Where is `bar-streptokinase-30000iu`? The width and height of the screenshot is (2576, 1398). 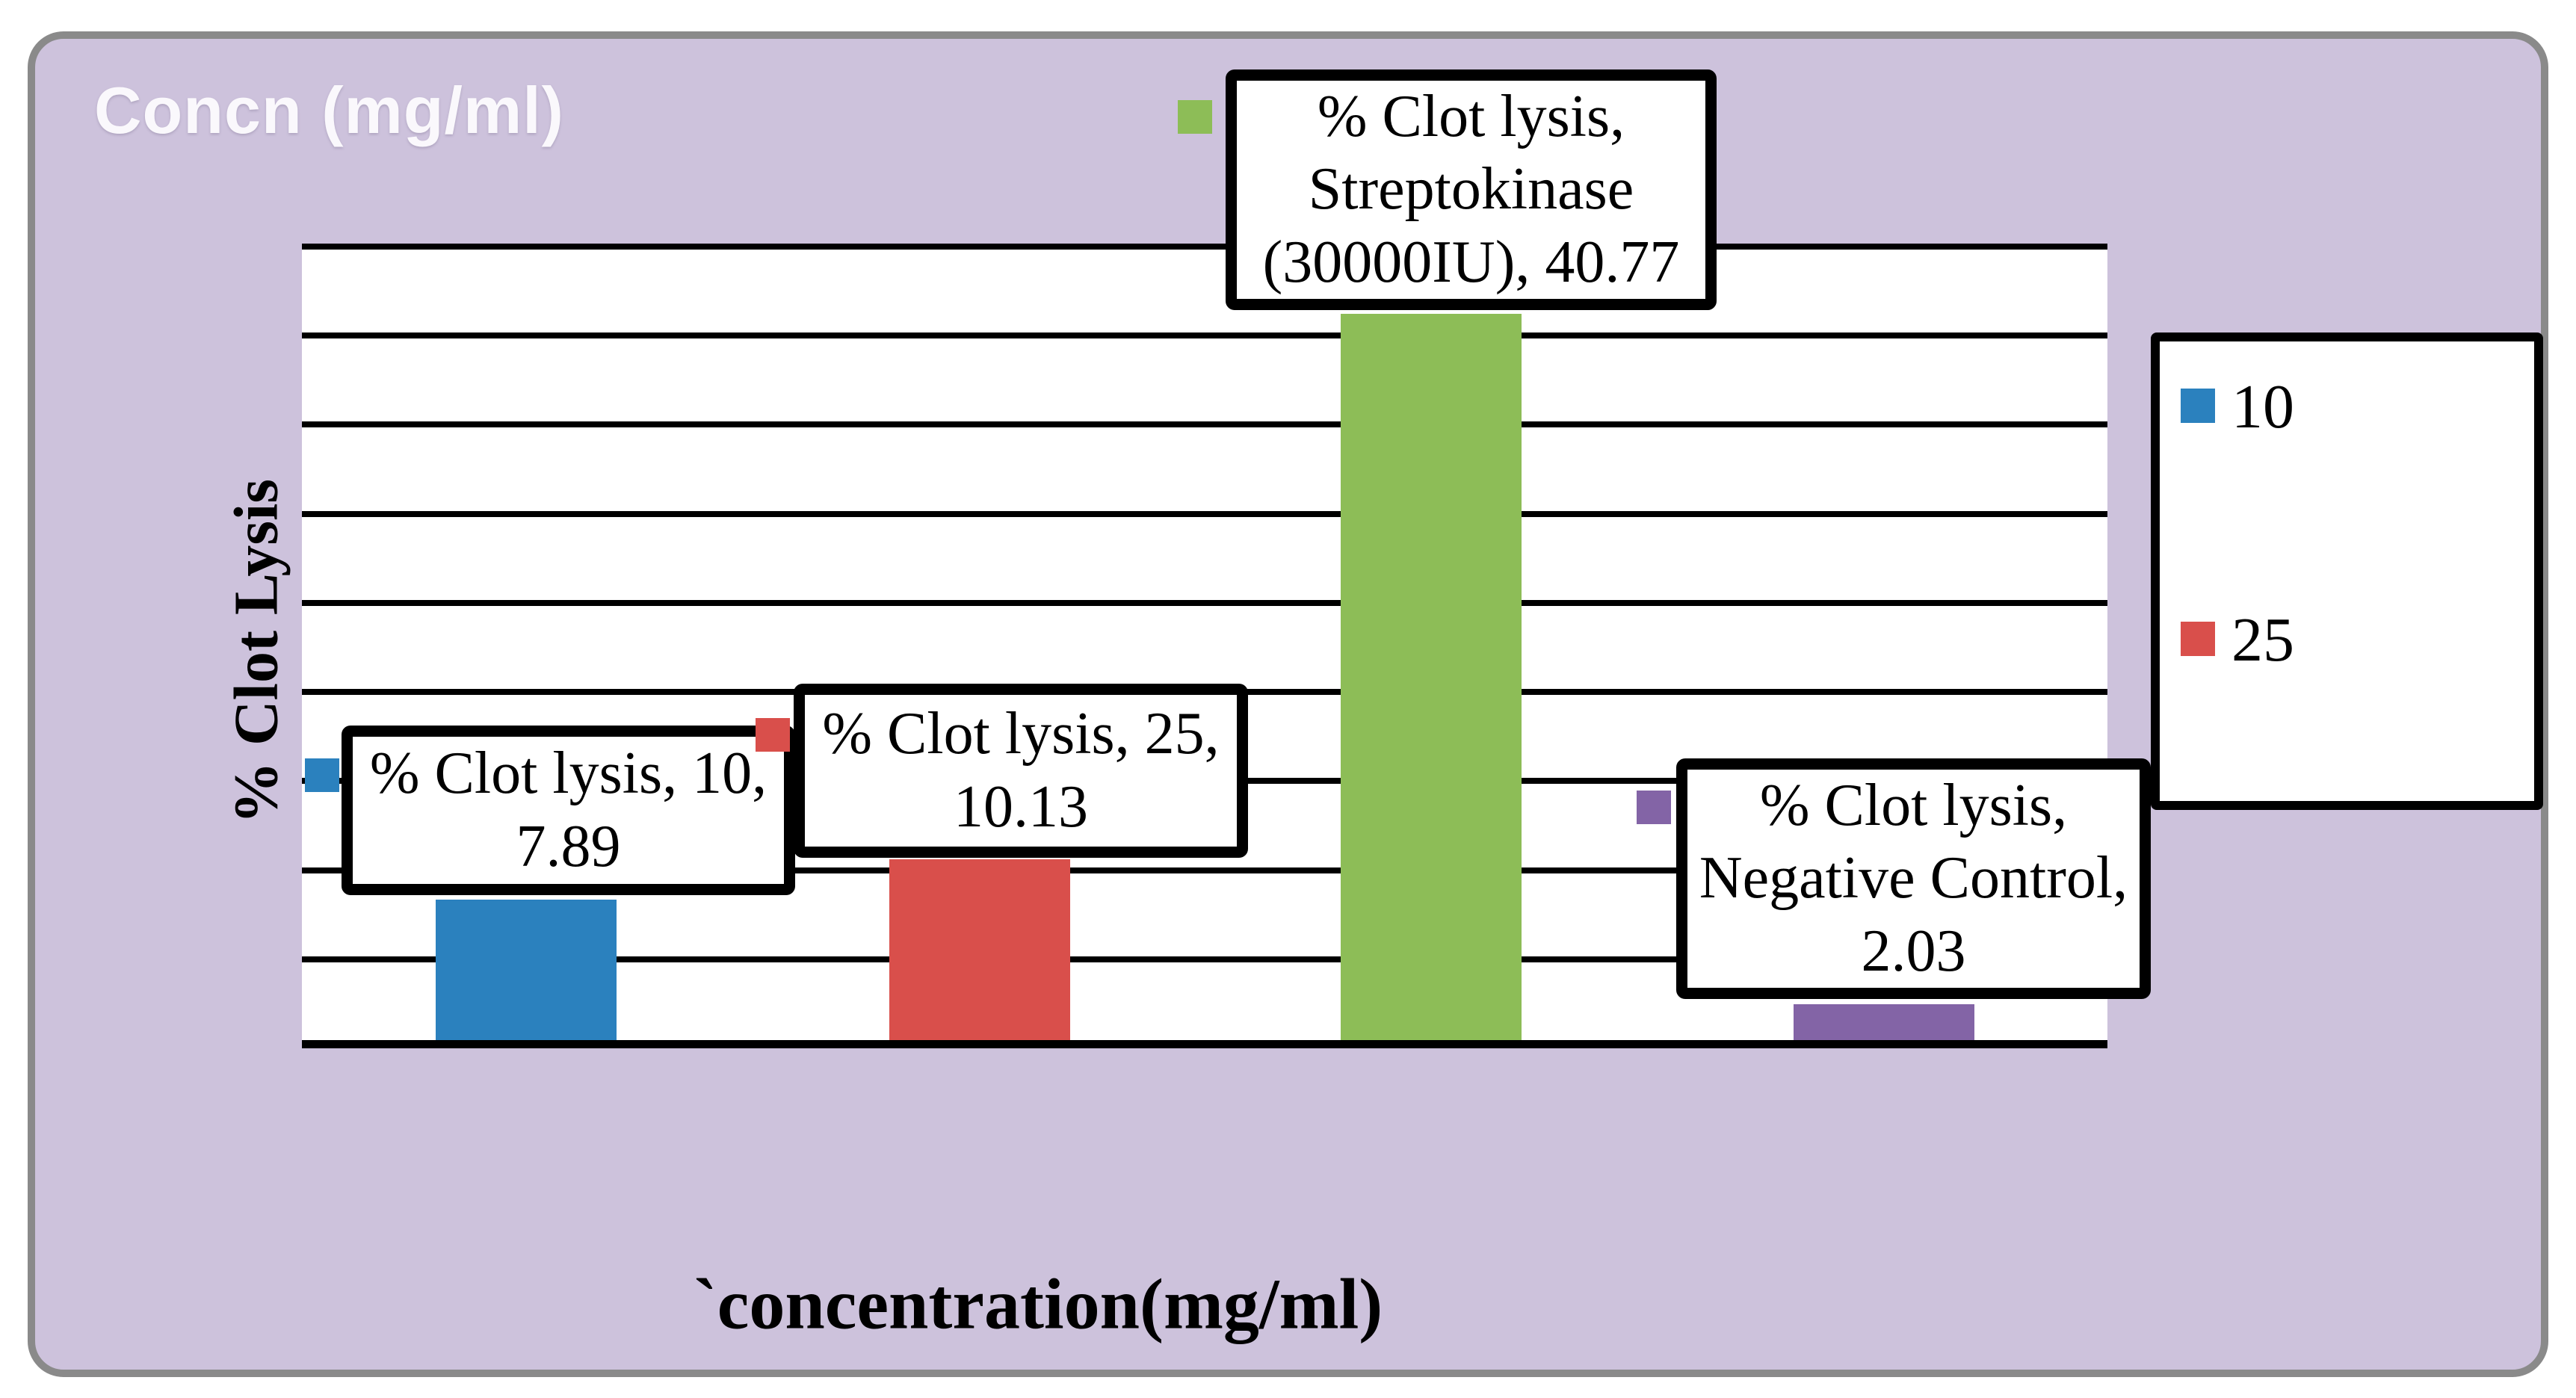
bar-streptokinase-30000iu is located at coordinates (1432, 676).